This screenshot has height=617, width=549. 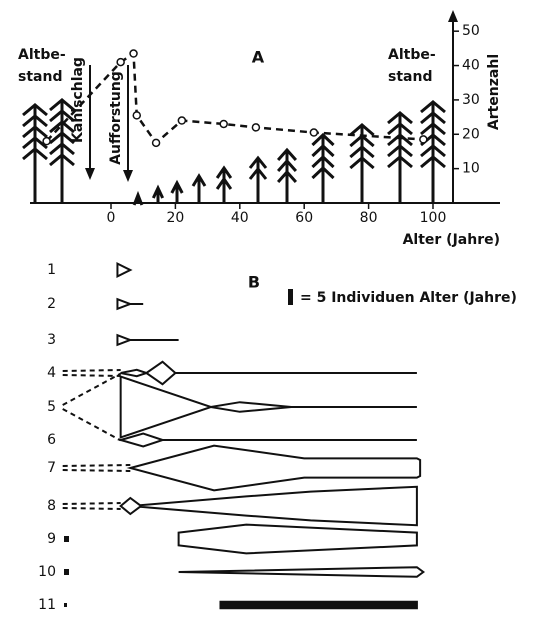 What do you see at coordinates (51, 440) in the screenshot?
I see `row-label: 6` at bounding box center [51, 440].